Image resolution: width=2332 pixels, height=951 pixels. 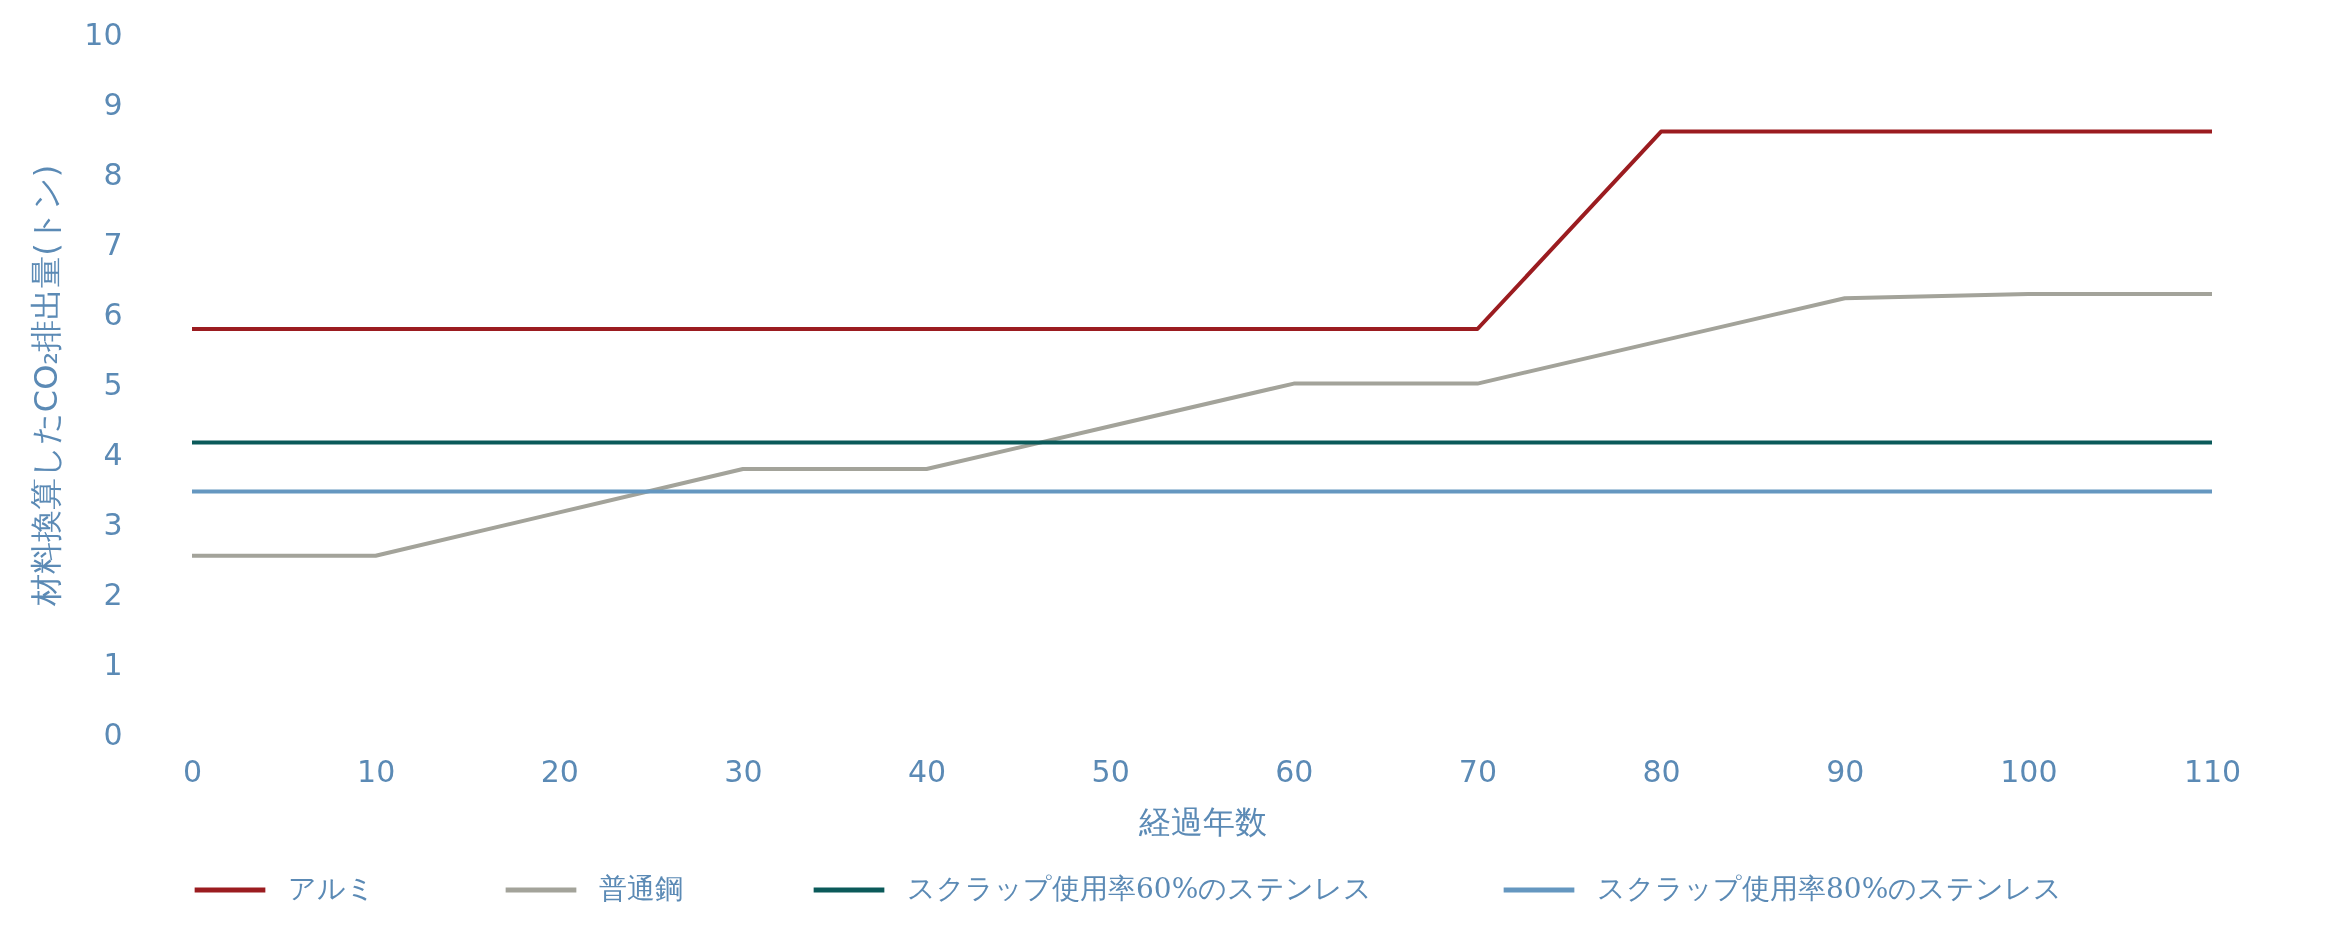 I want to click on x-tick-label: 110, so click(x=2212, y=771).